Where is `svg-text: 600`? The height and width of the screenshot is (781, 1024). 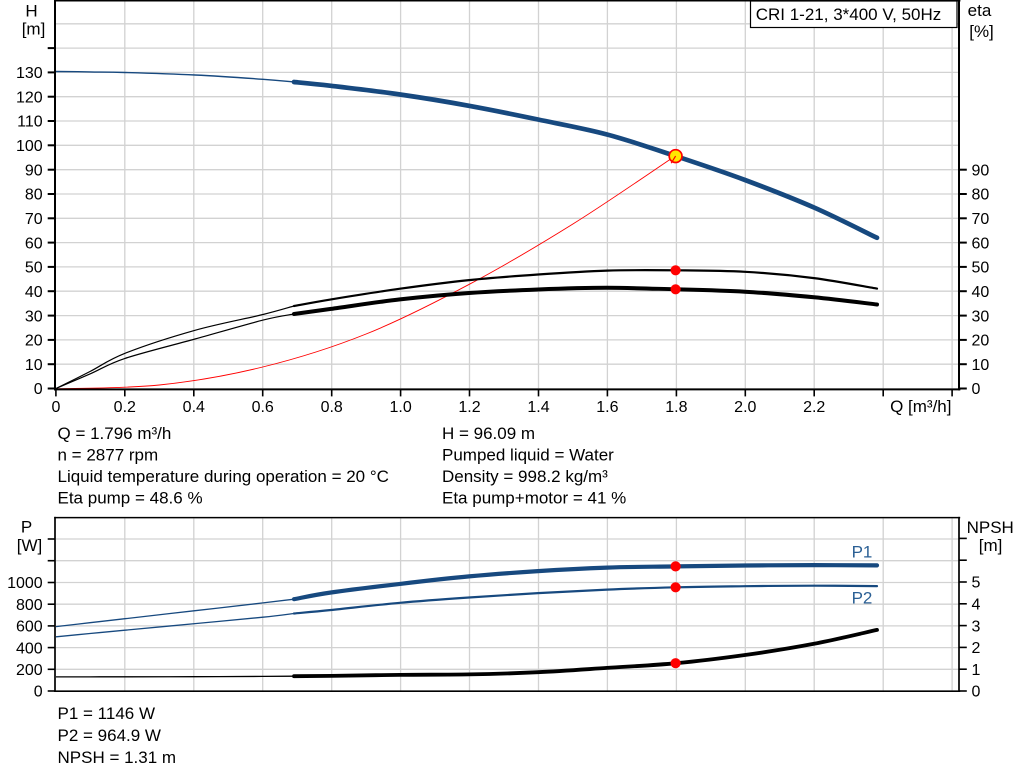
svg-text: 600 is located at coordinates (29, 627).